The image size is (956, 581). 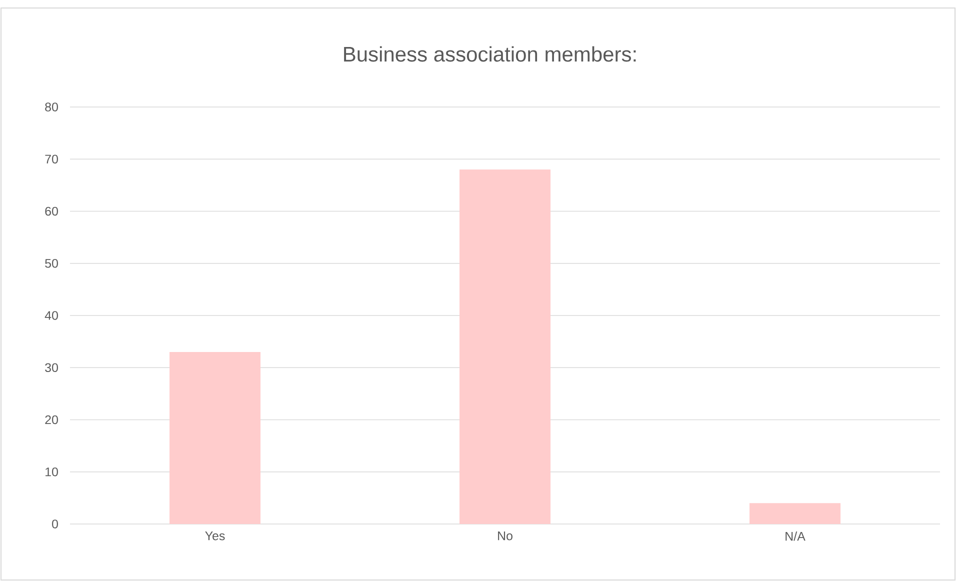 I want to click on x-tick-label: N/A, so click(x=796, y=536).